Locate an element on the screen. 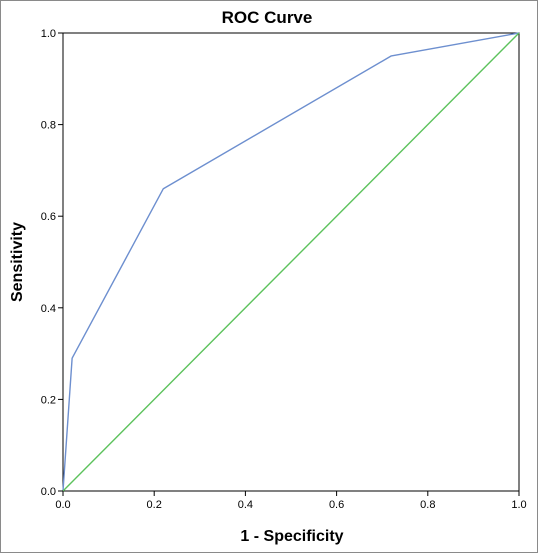 The width and height of the screenshot is (538, 553). x-tick-label: 0.2 is located at coordinates (154, 505).